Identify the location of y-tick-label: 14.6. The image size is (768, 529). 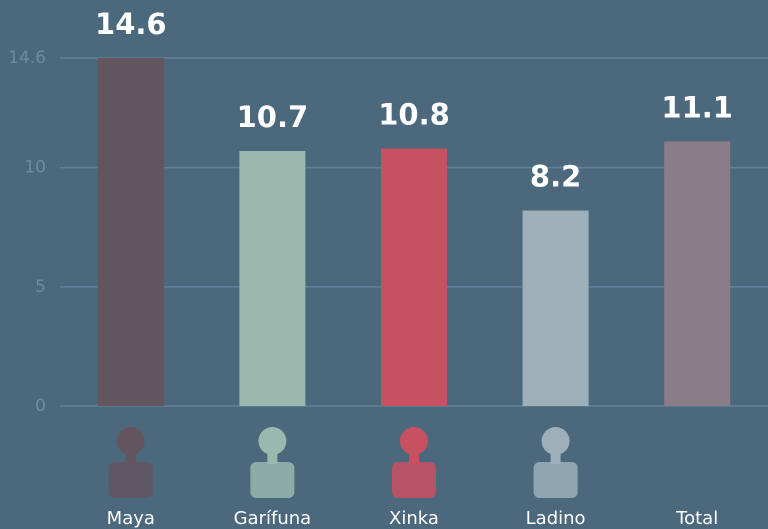
(27, 58).